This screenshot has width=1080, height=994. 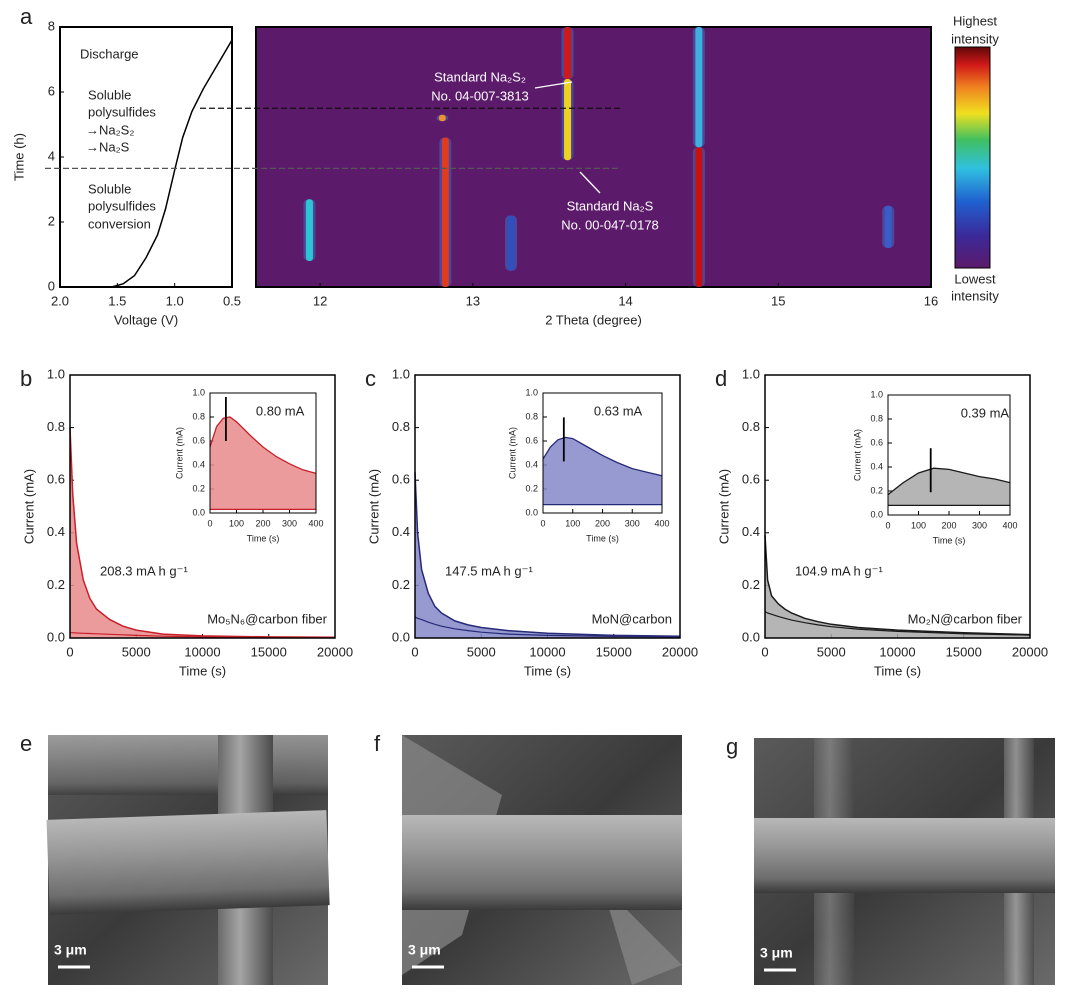 I want to click on legend-label: MoN@carbon, so click(x=632, y=618).